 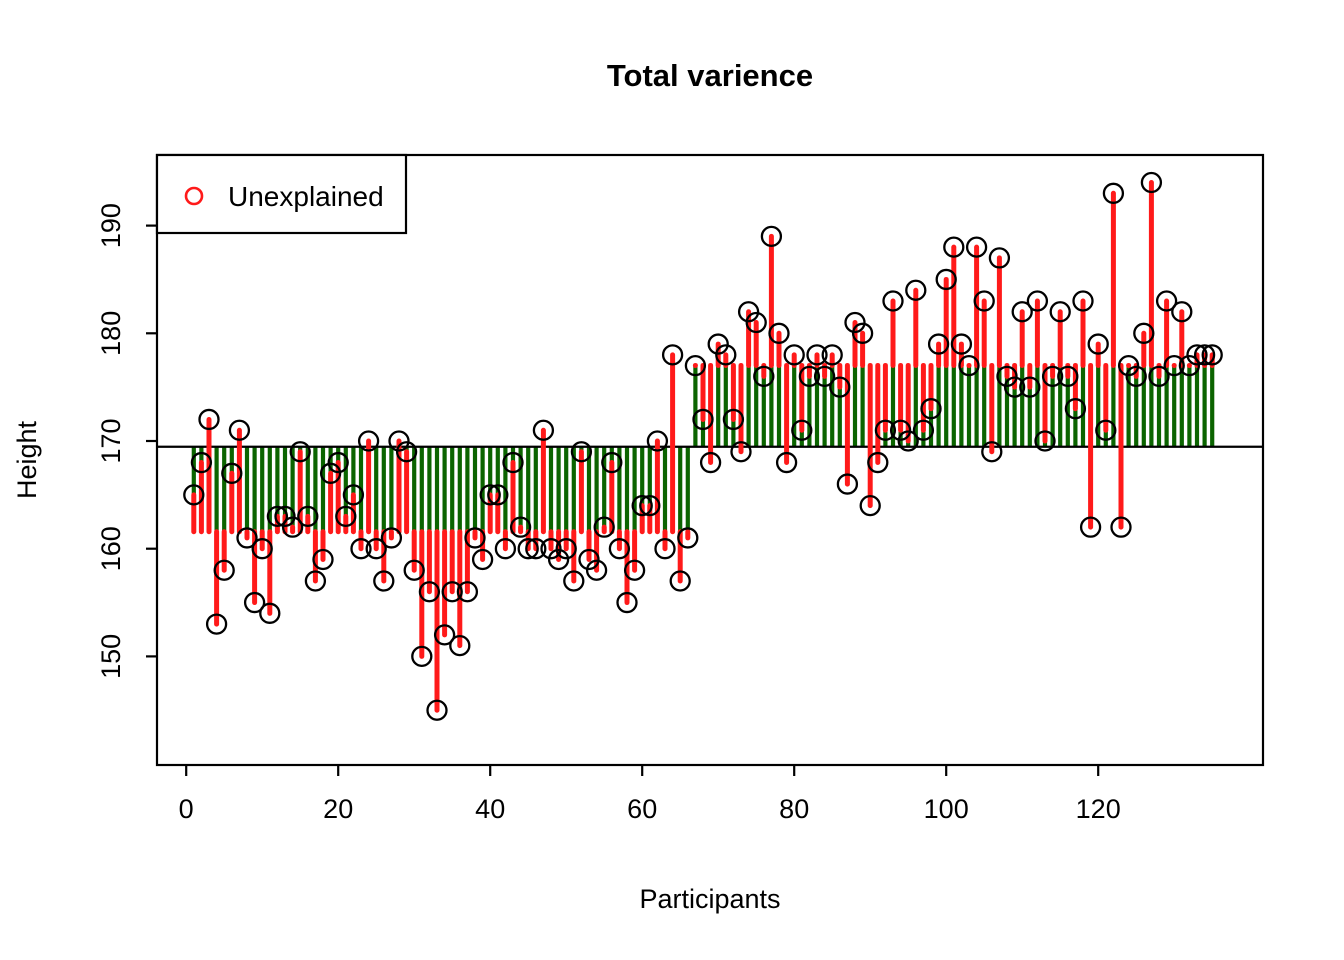 I want to click on legend: Unexplained, so click(x=281, y=194).